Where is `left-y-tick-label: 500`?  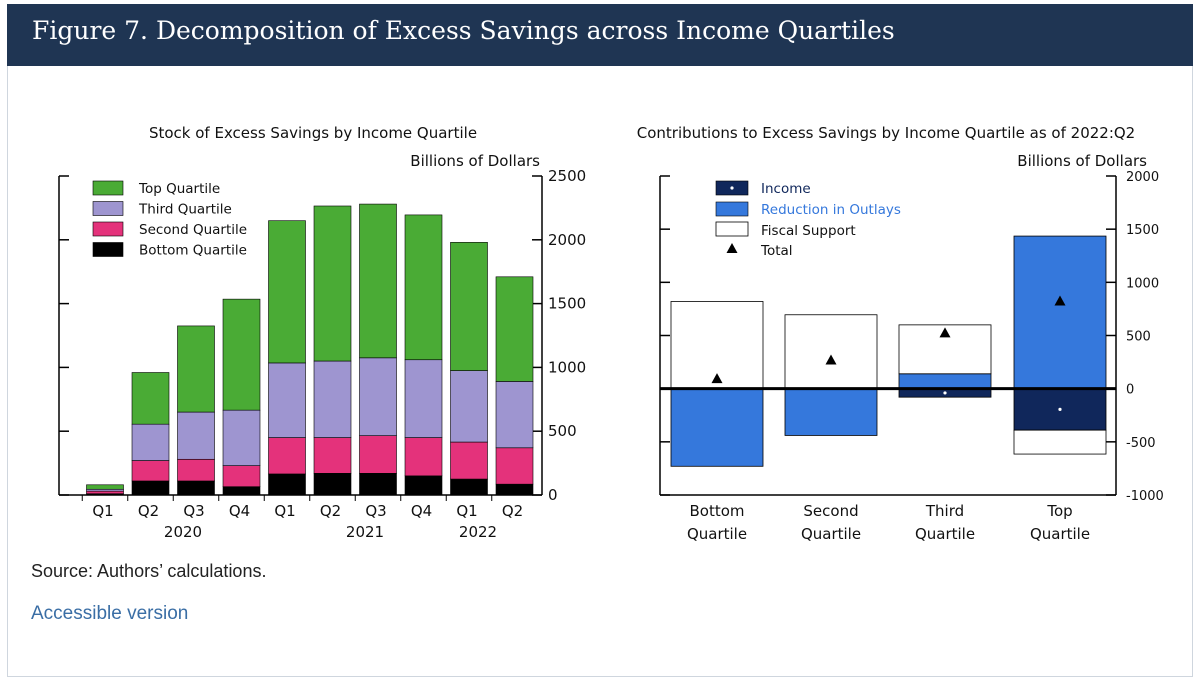
left-y-tick-label: 500 is located at coordinates (562, 431).